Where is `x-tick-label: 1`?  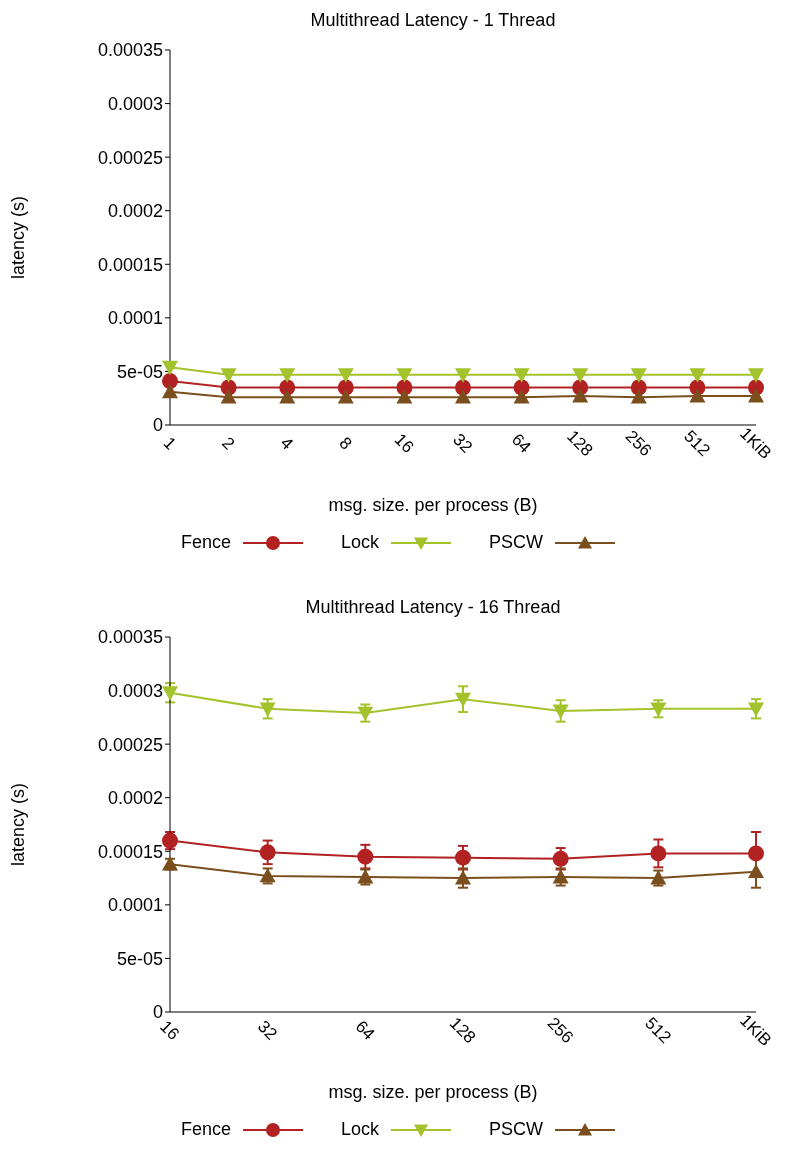
x-tick-label: 1 is located at coordinates (169, 443).